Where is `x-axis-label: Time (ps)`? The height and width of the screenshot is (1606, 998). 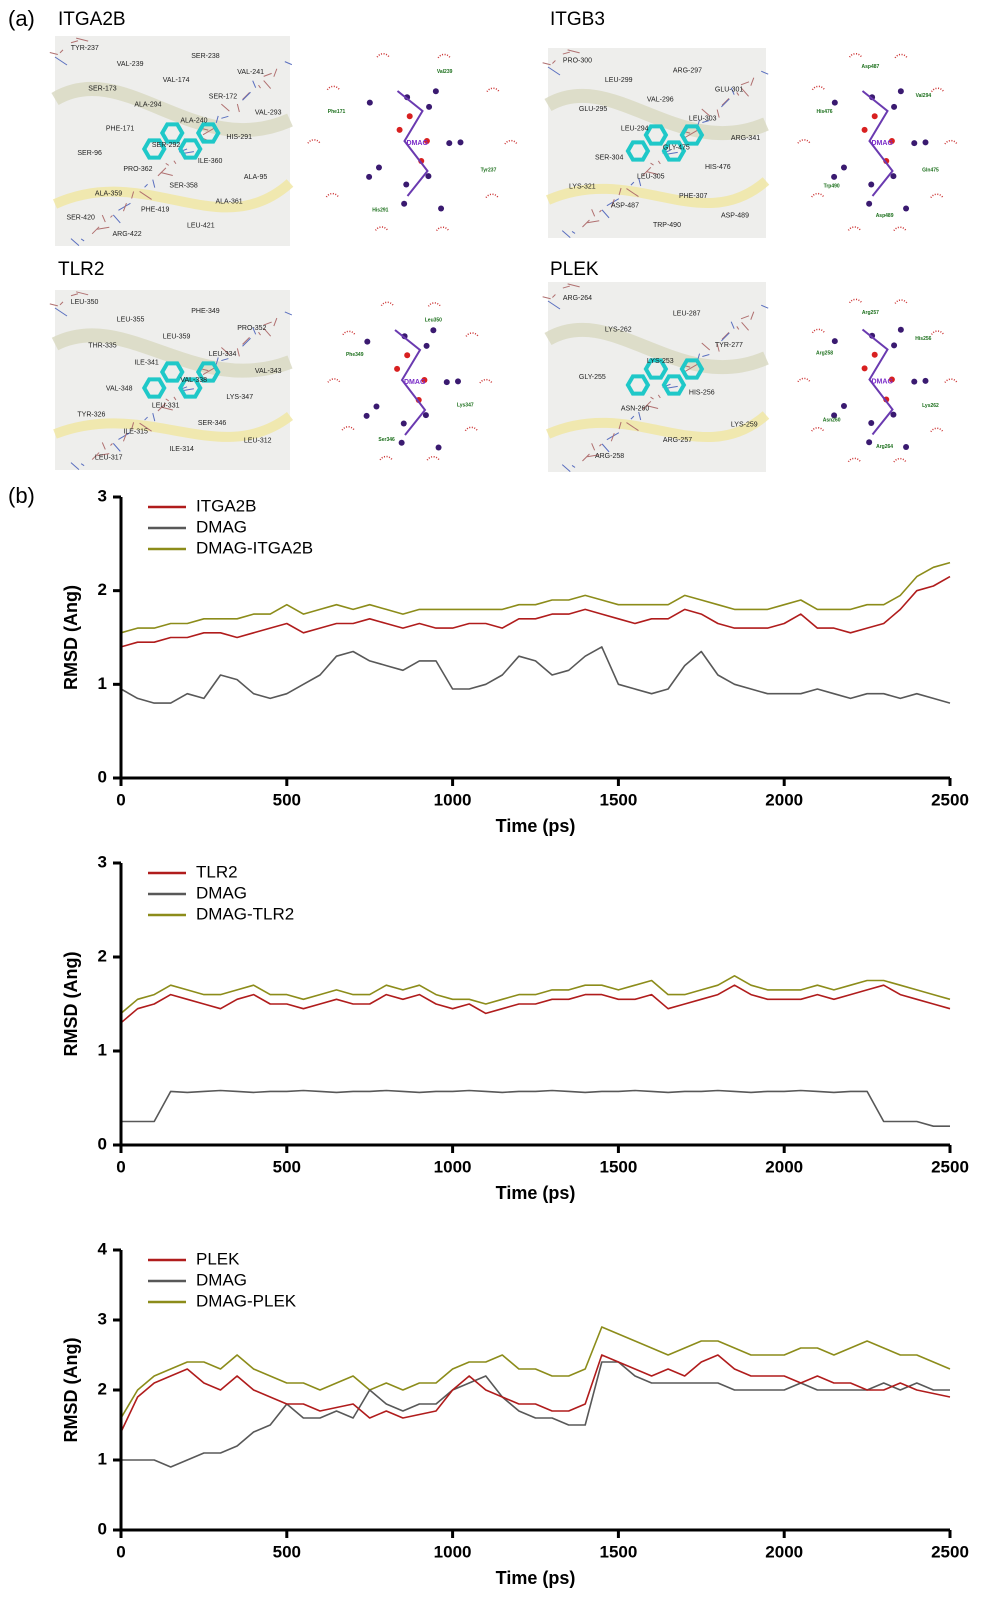
x-axis-label: Time (ps) is located at coordinates (536, 1578).